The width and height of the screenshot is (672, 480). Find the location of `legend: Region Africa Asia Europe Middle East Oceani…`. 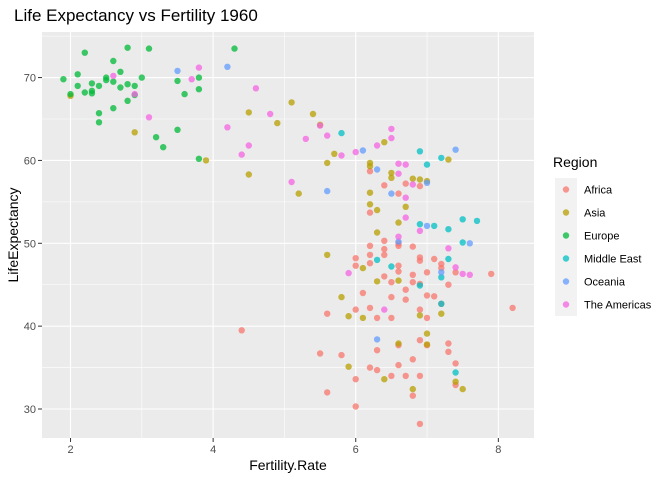

legend: Region Africa Asia Europe Middle East Oceani… is located at coordinates (602, 235).